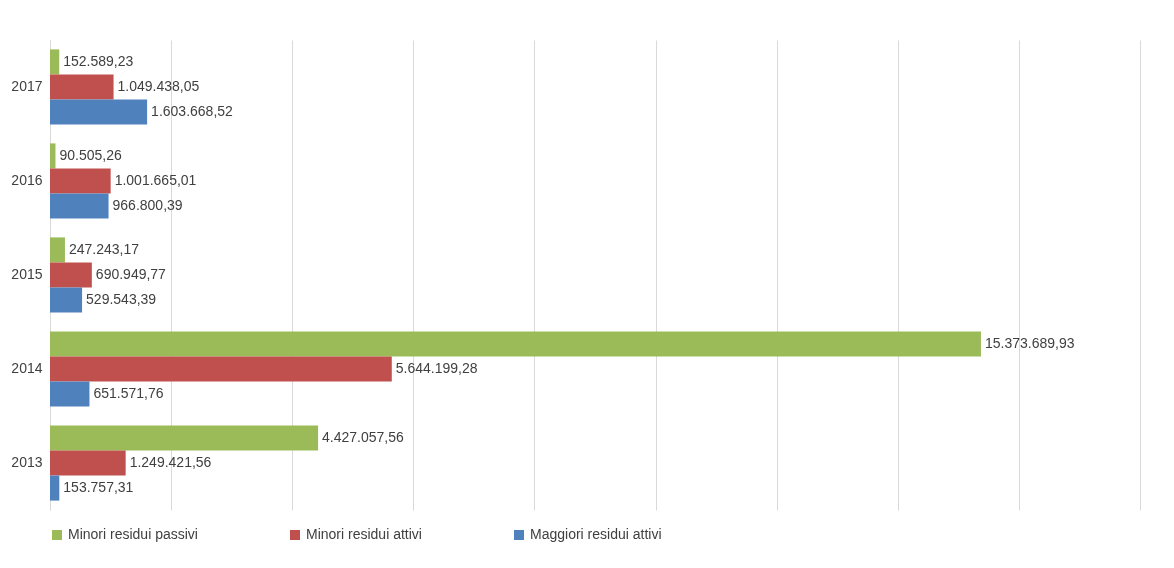 This screenshot has height=568, width=1174. What do you see at coordinates (104, 248) in the screenshot?
I see `data-label: 247.243,17` at bounding box center [104, 248].